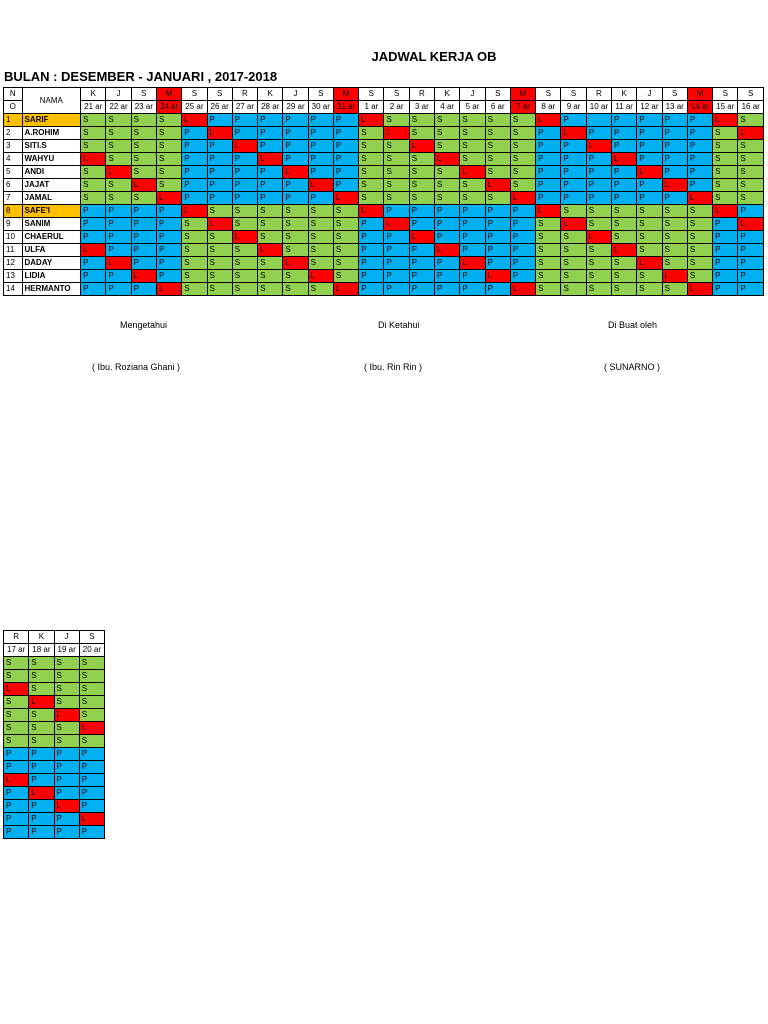 This screenshot has height=1024, width=768. Describe the element at coordinates (118, 107) in the screenshot. I see `date-header: 22 ar` at that location.